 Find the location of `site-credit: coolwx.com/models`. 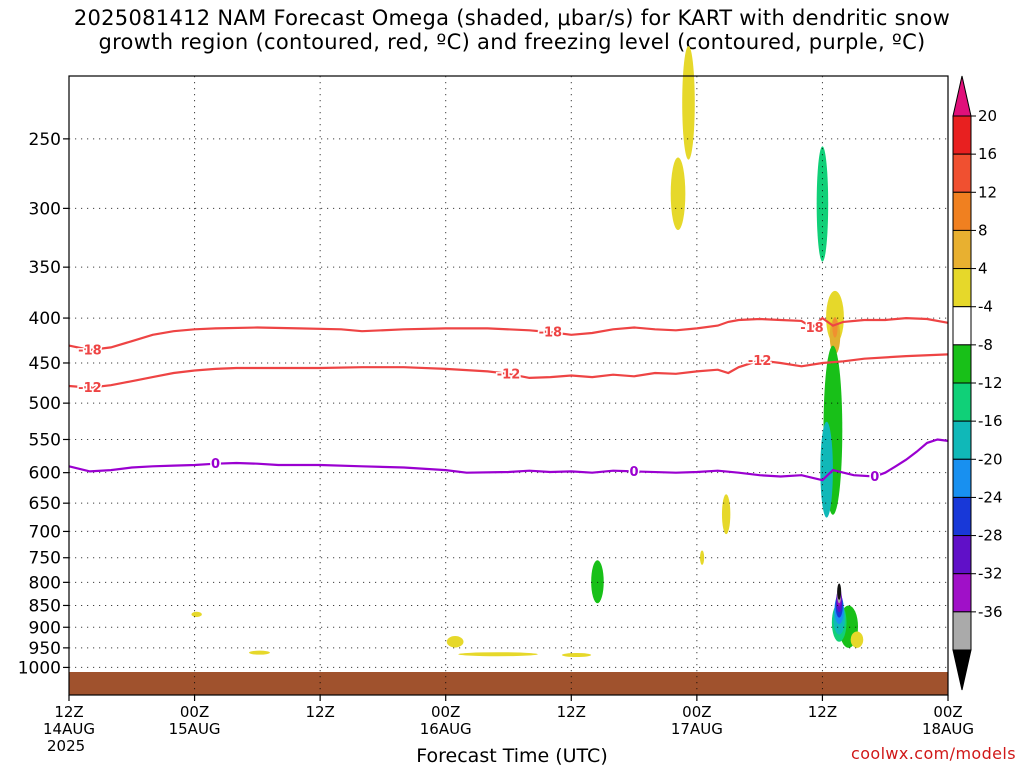

site-credit: coolwx.com/models is located at coordinates (933, 753).